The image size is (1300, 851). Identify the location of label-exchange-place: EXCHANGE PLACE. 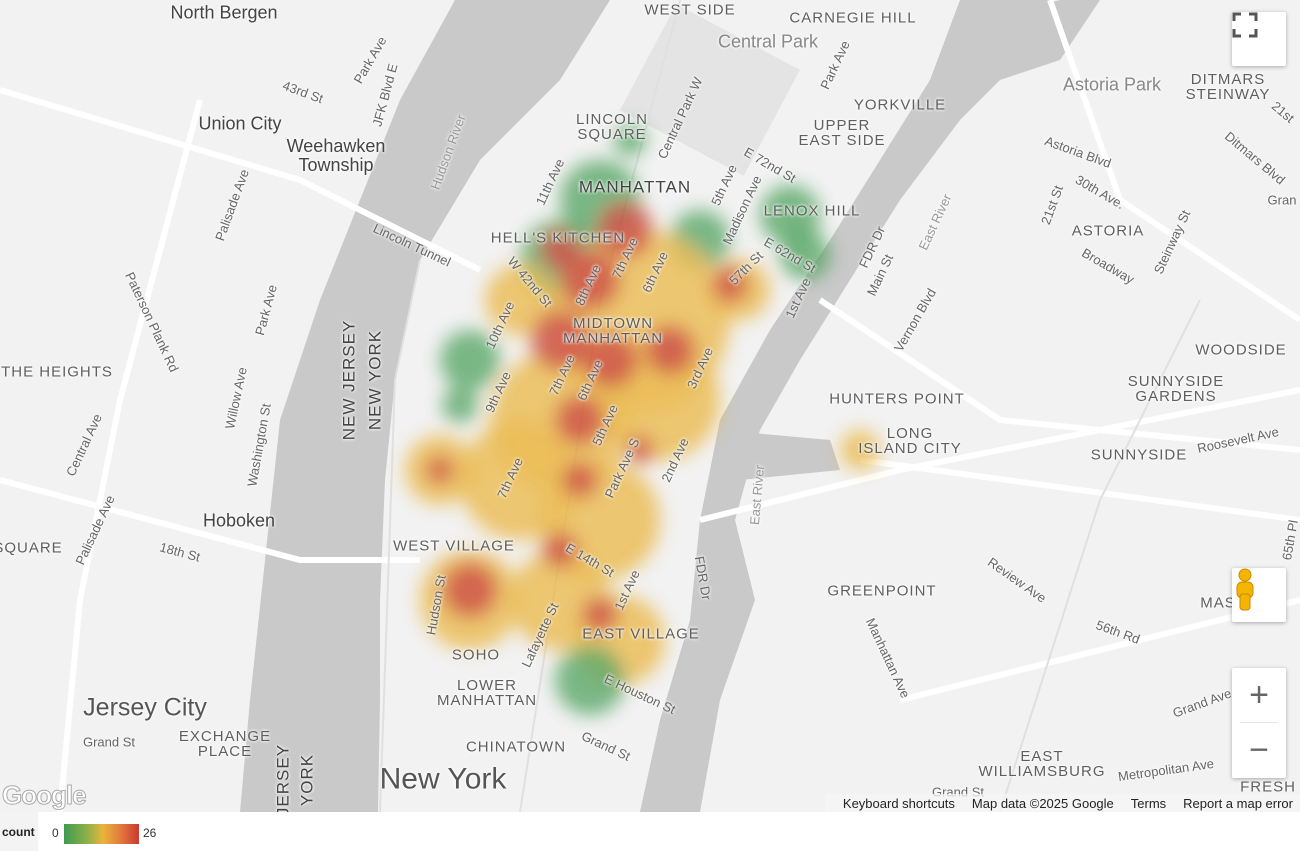
(225, 744).